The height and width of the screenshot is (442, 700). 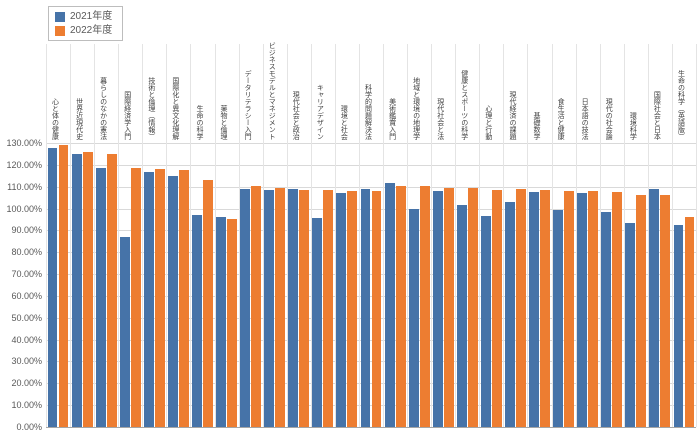 What do you see at coordinates (512, 115) in the screenshot?
I see `category-label: 現代経済の課題` at bounding box center [512, 115].